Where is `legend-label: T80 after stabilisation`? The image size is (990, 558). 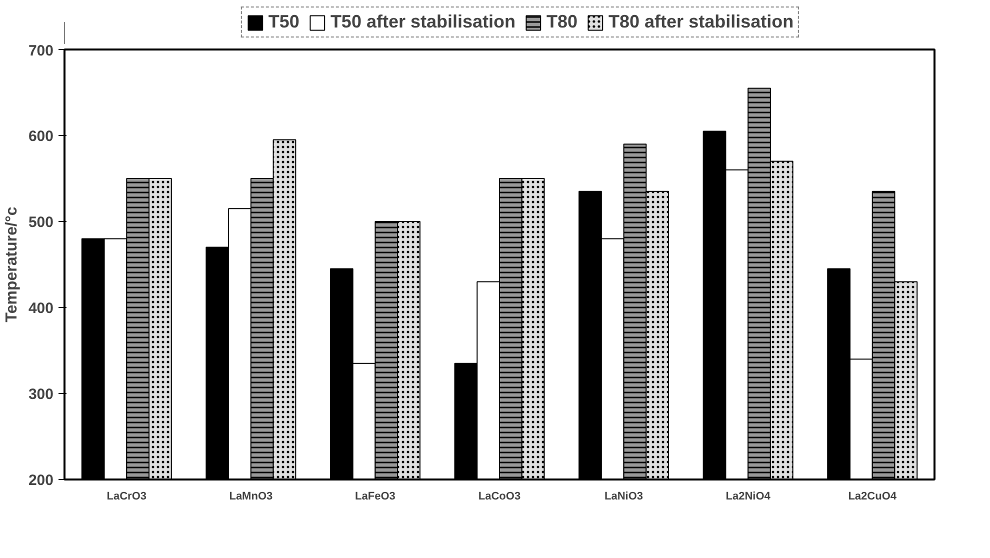
legend-label: T80 after stabilisation is located at coordinates (701, 22).